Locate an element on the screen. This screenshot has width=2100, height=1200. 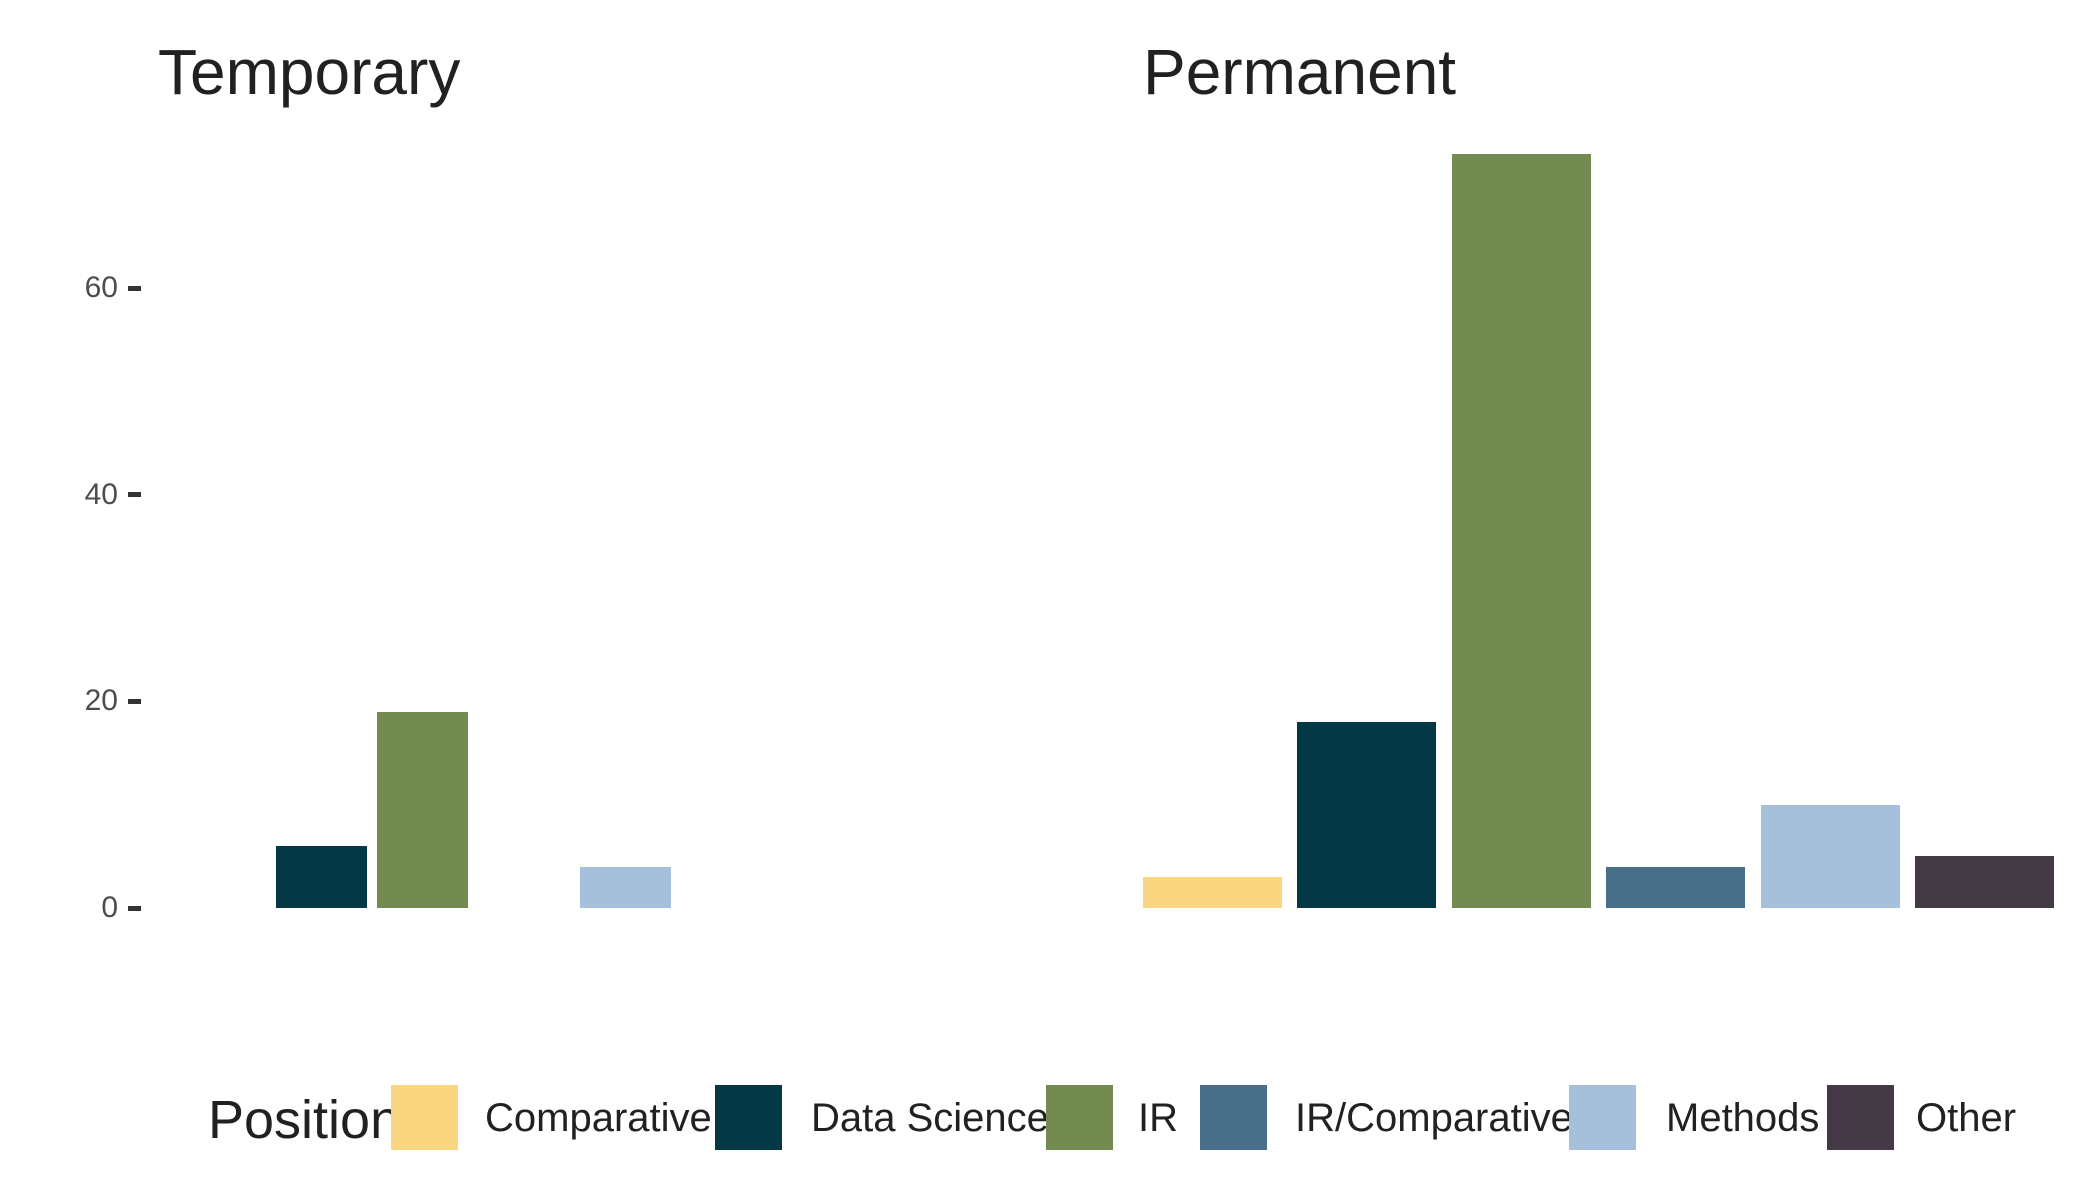
bar-permanent-data-science is located at coordinates (1367, 815).